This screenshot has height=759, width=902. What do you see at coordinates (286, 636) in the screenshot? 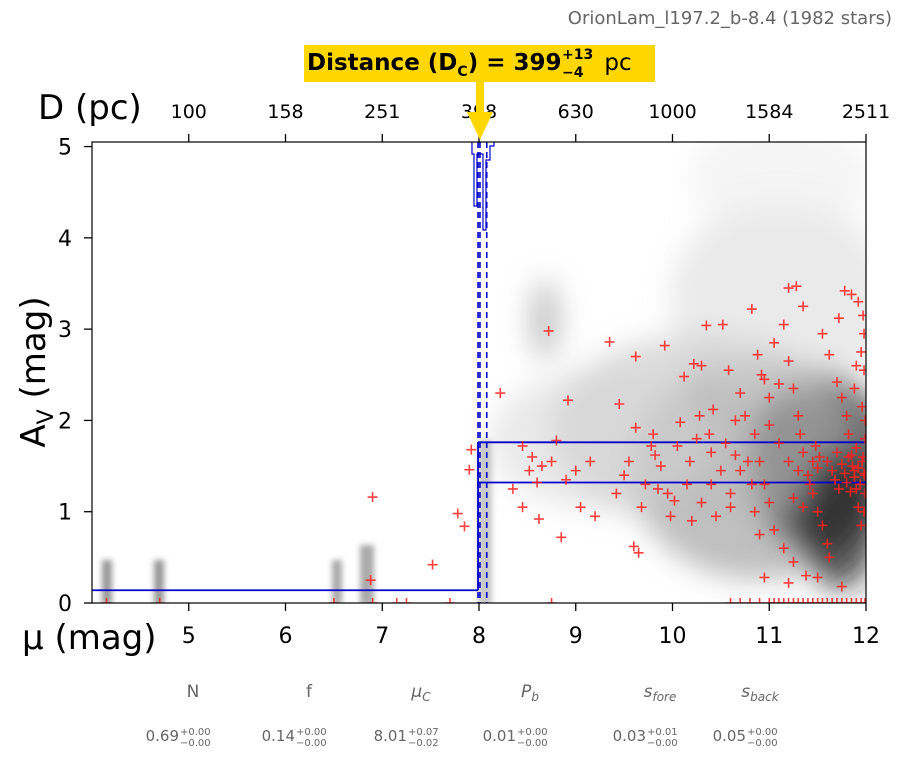
I see `x-tick-label-1: 6` at bounding box center [286, 636].